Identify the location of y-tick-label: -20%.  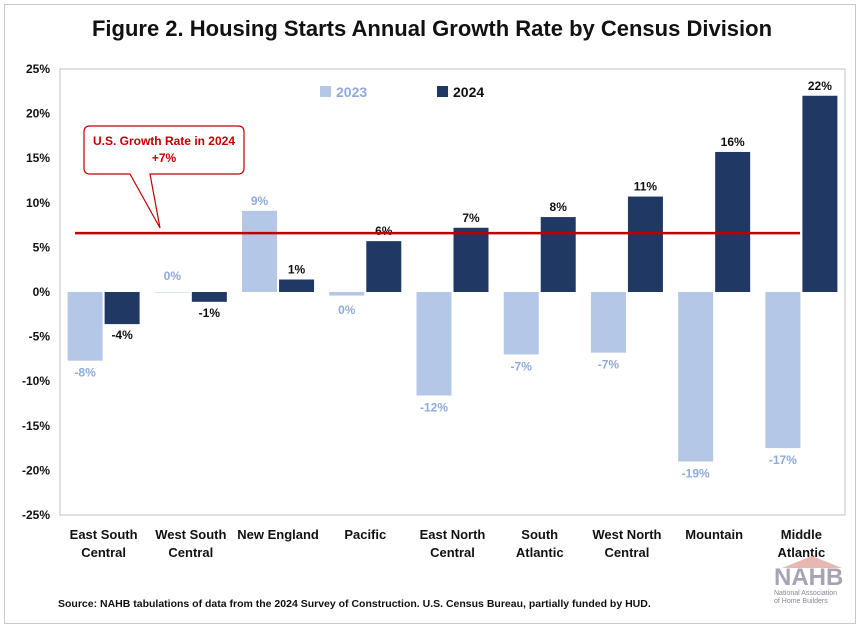
(36, 470).